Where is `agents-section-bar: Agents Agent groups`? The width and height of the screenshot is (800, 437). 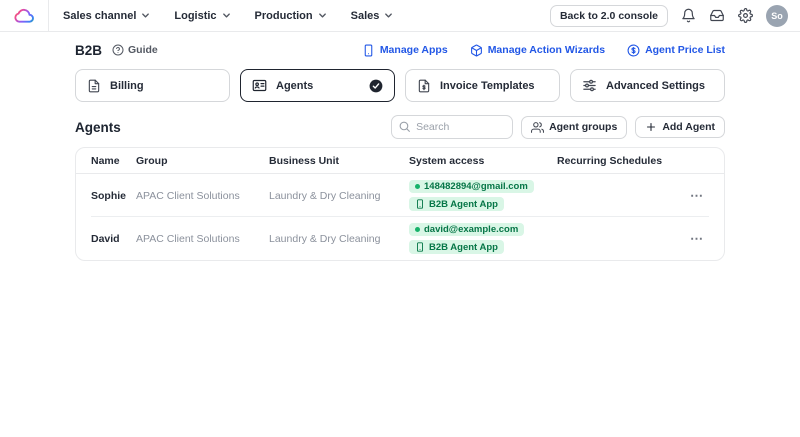
agents-section-bar: Agents Agent groups is located at coordinates (400, 127).